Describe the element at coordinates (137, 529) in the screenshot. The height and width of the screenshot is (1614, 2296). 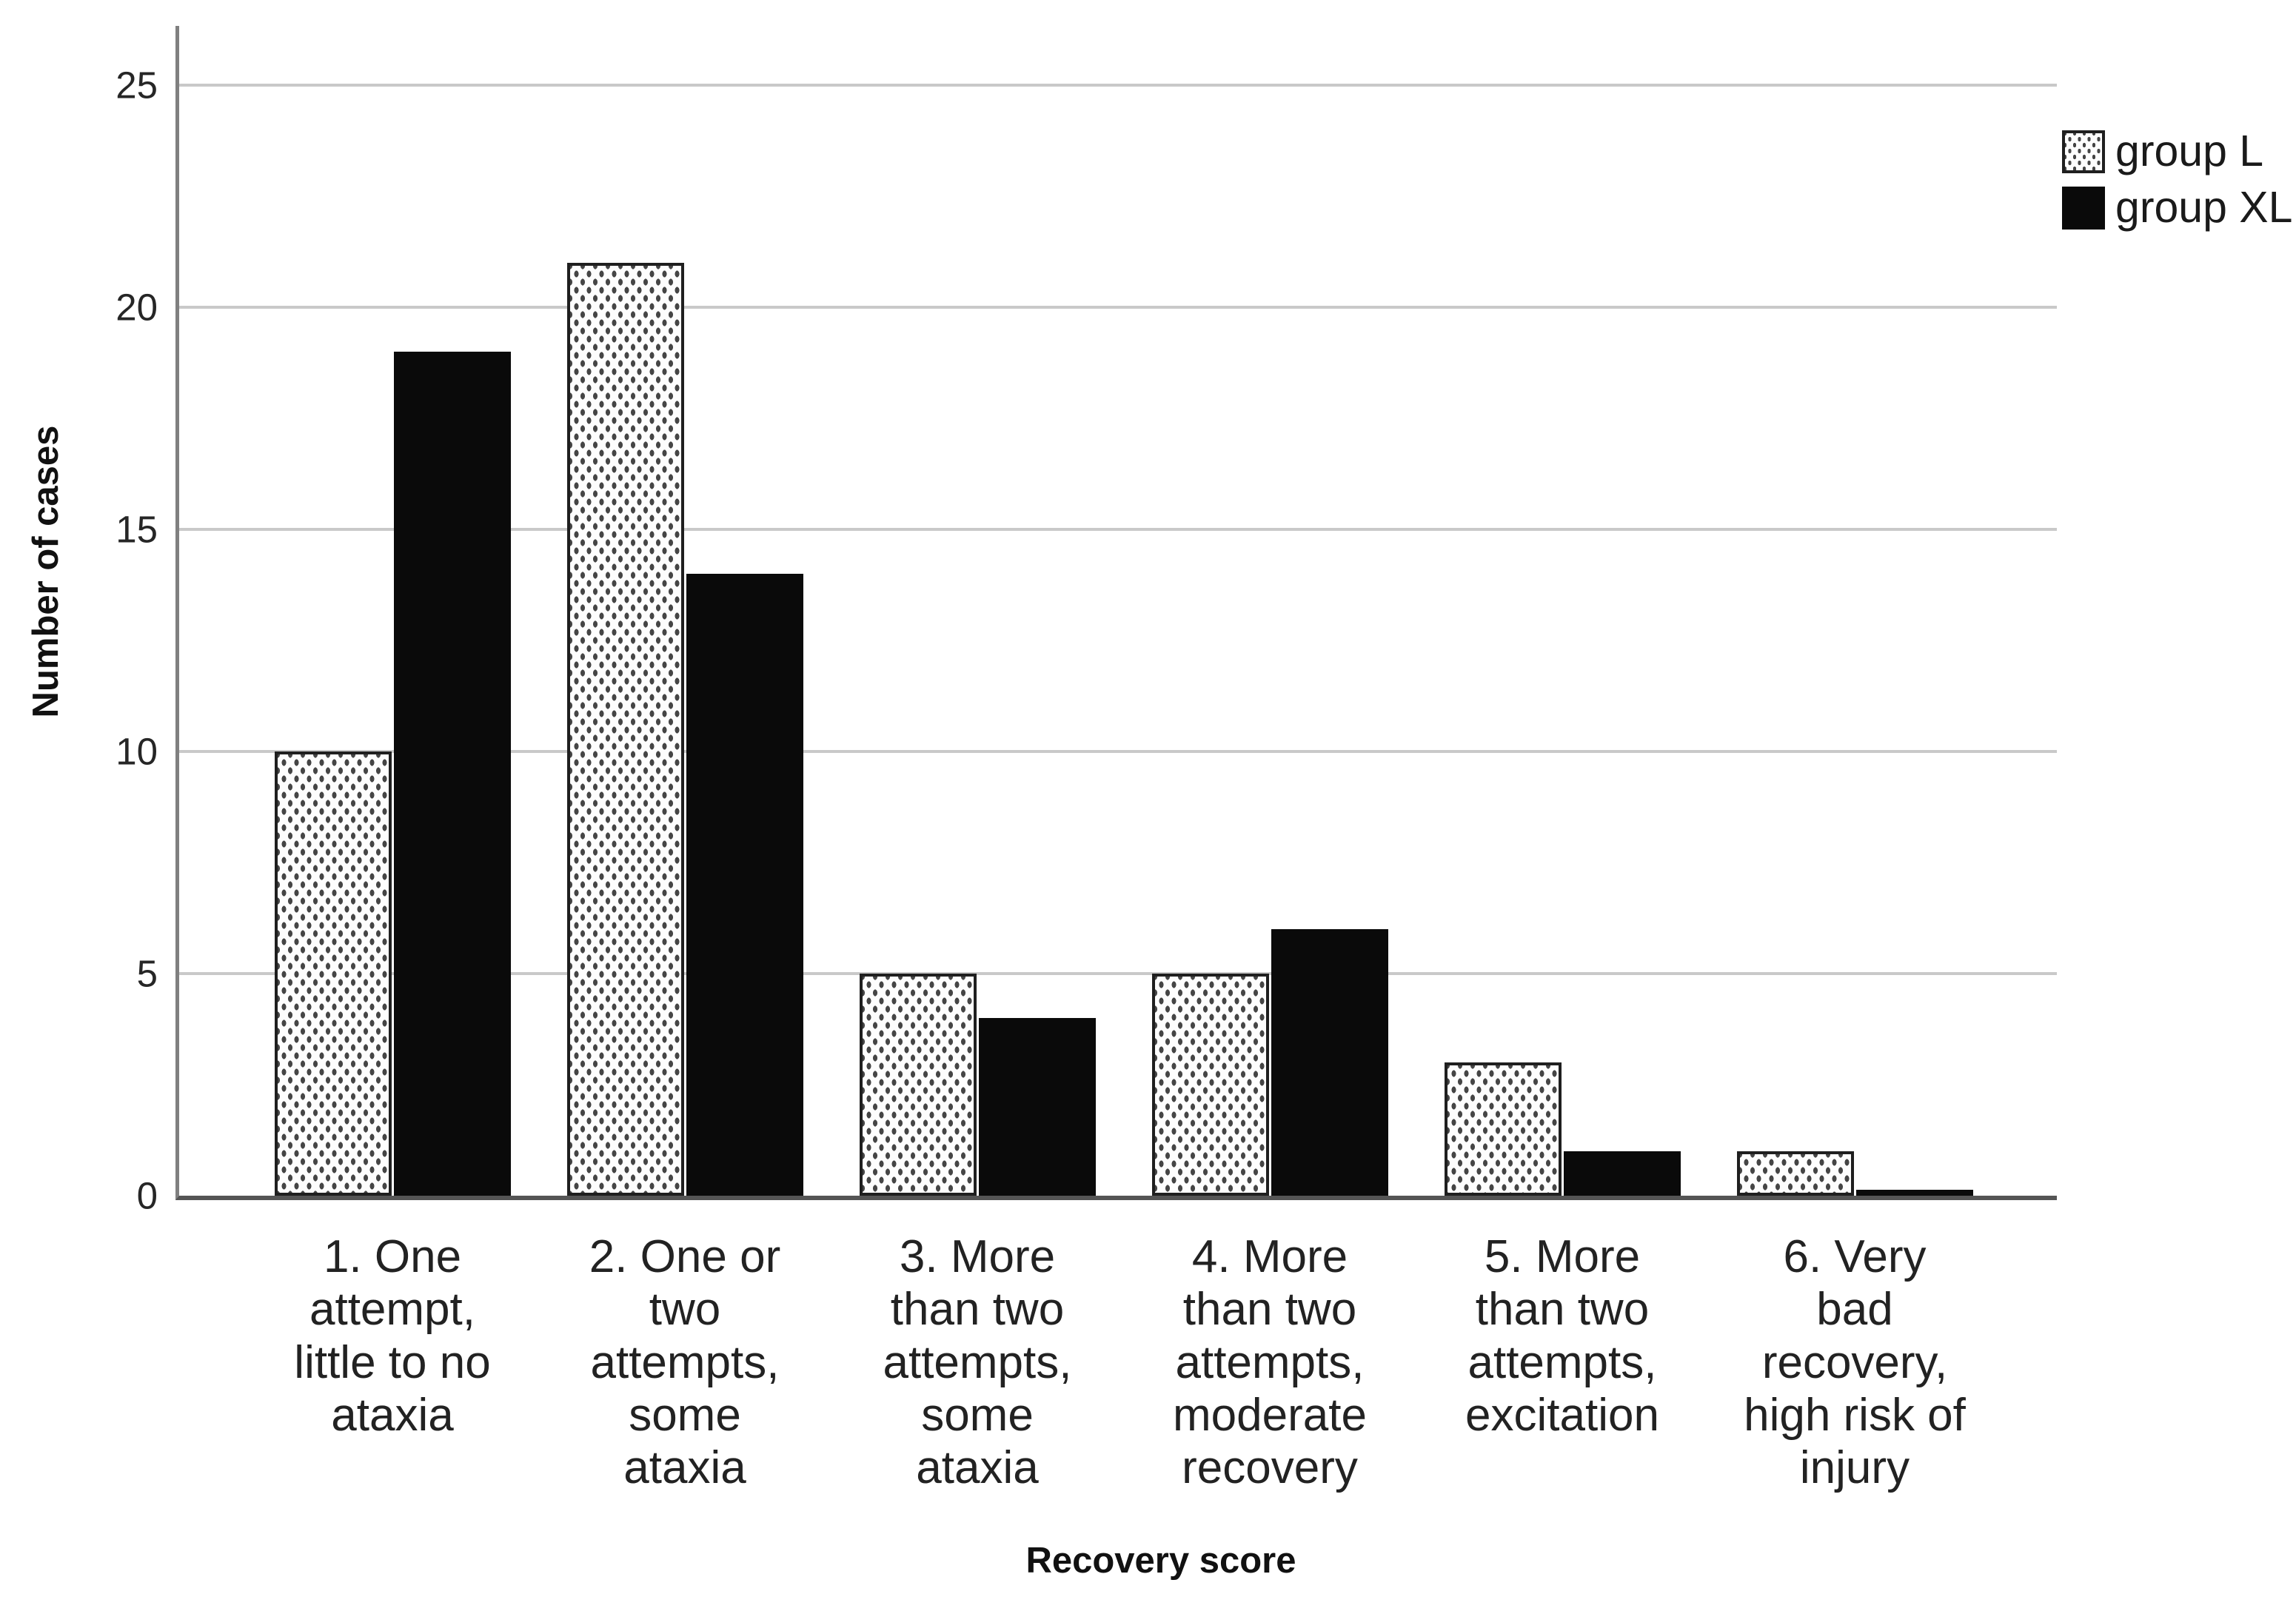
I see `y-tick-label: 15` at that location.